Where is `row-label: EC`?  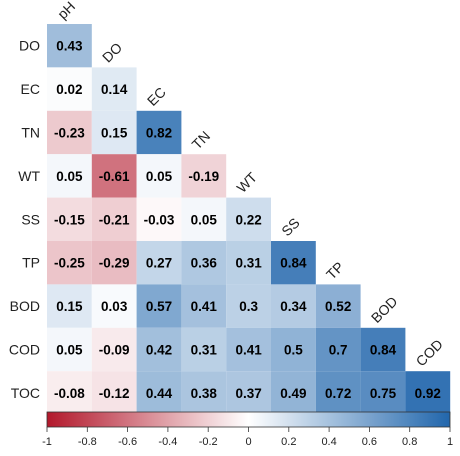
row-label: EC is located at coordinates (30, 89).